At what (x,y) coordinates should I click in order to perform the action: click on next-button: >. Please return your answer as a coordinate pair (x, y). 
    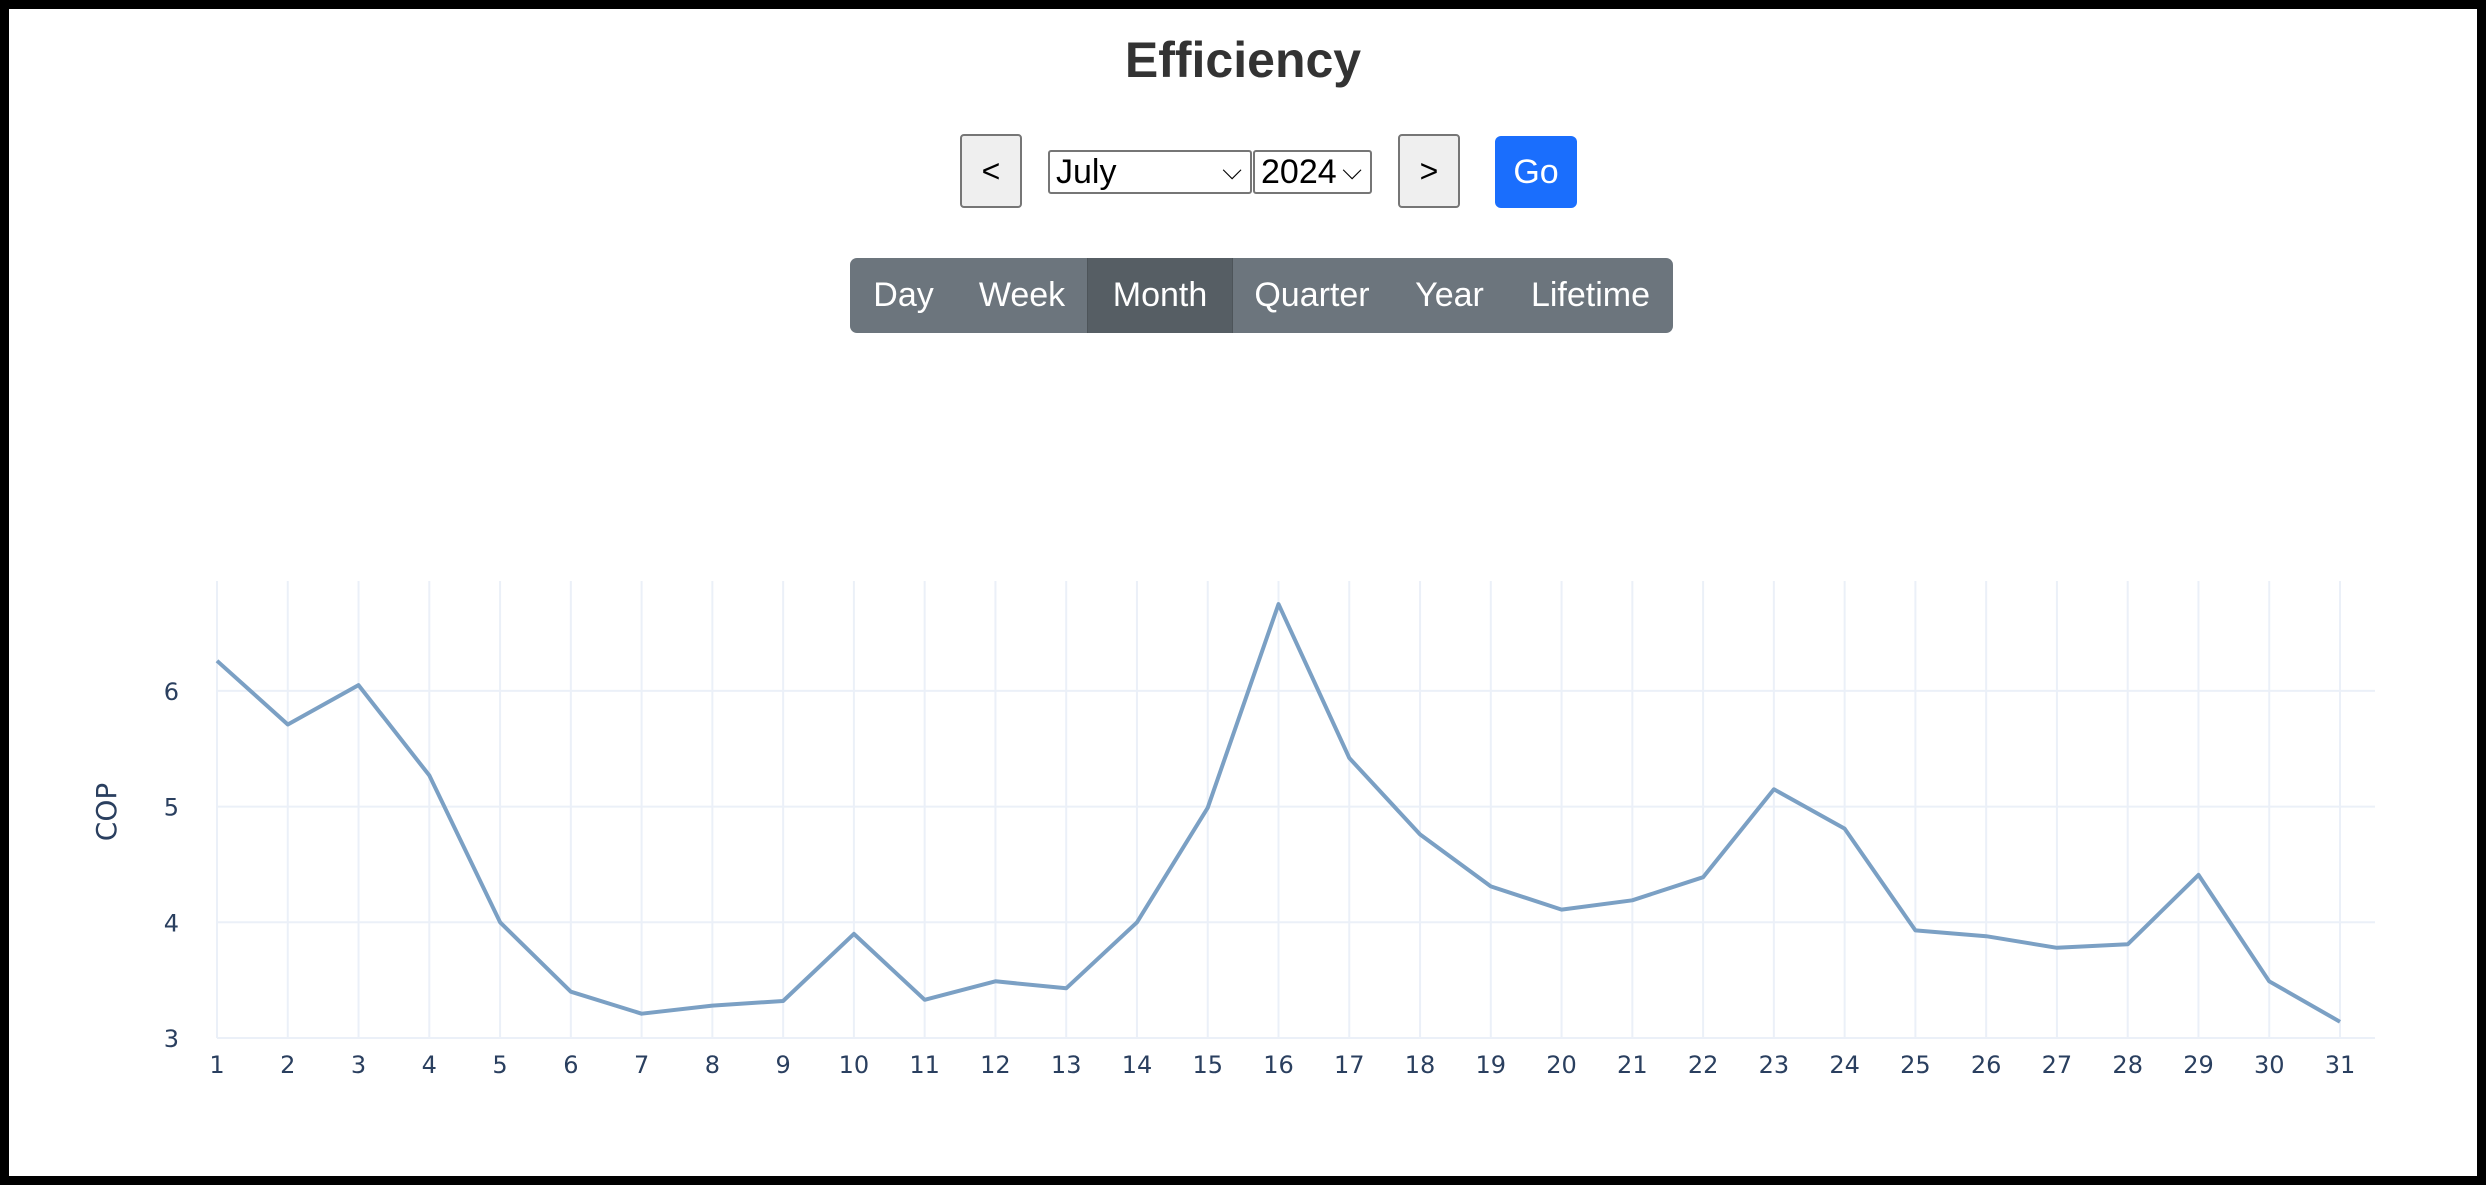
    Looking at the image, I should click on (1429, 171).